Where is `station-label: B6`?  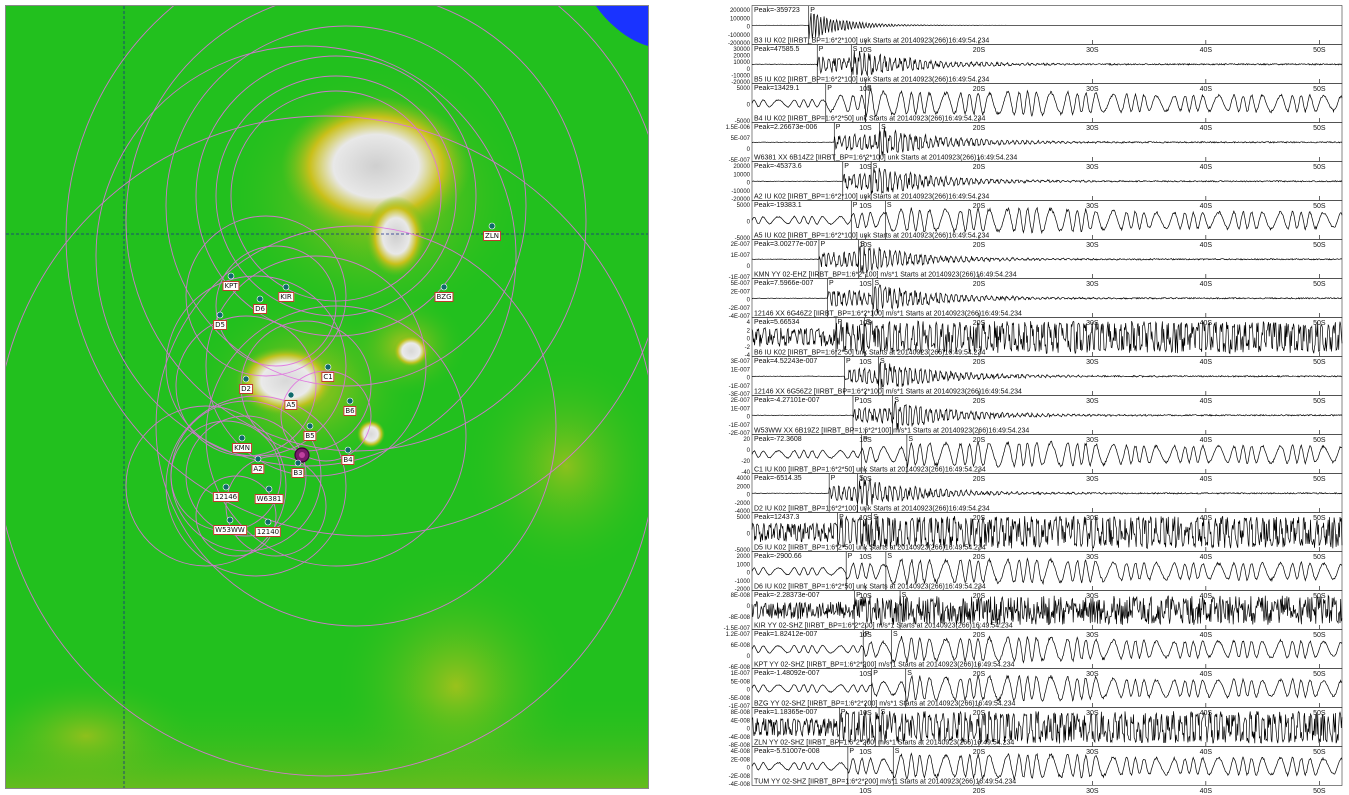
station-label: B6 is located at coordinates (350, 411).